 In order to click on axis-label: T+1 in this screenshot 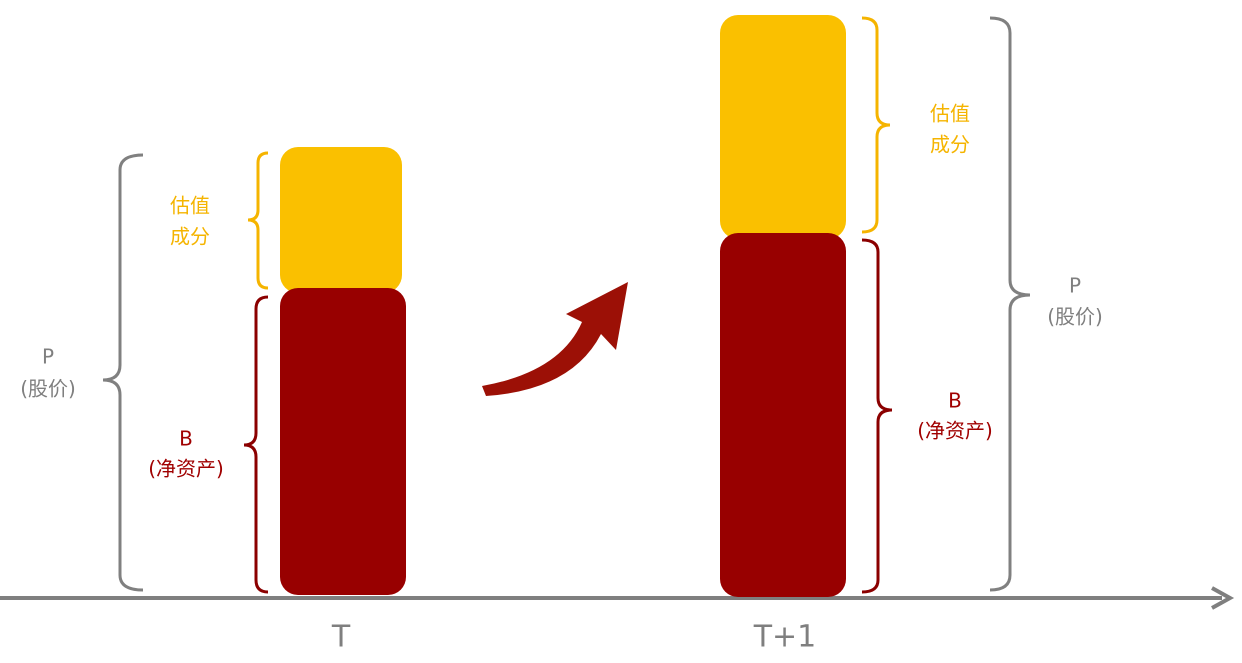, I will do `click(785, 637)`.